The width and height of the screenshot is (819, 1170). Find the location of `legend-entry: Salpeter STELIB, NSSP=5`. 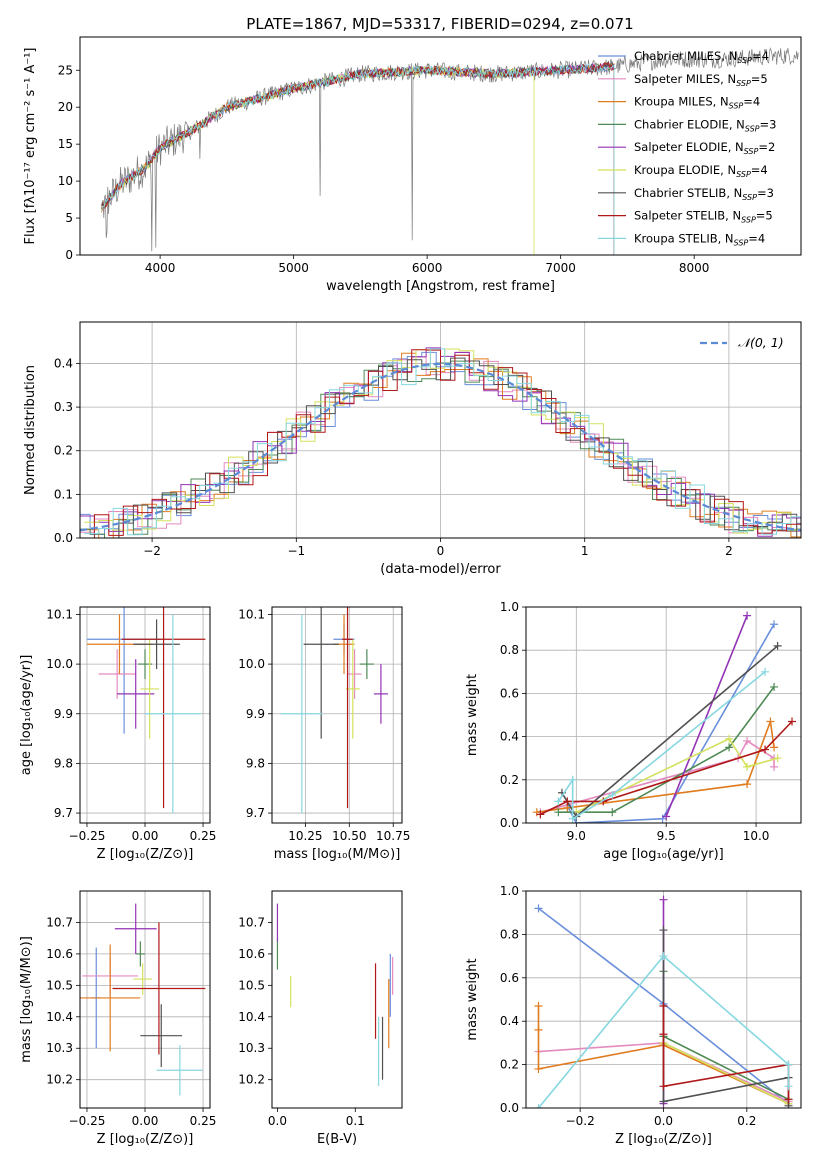

legend-entry: Salpeter STELIB, NSSP=5 is located at coordinates (703, 217).